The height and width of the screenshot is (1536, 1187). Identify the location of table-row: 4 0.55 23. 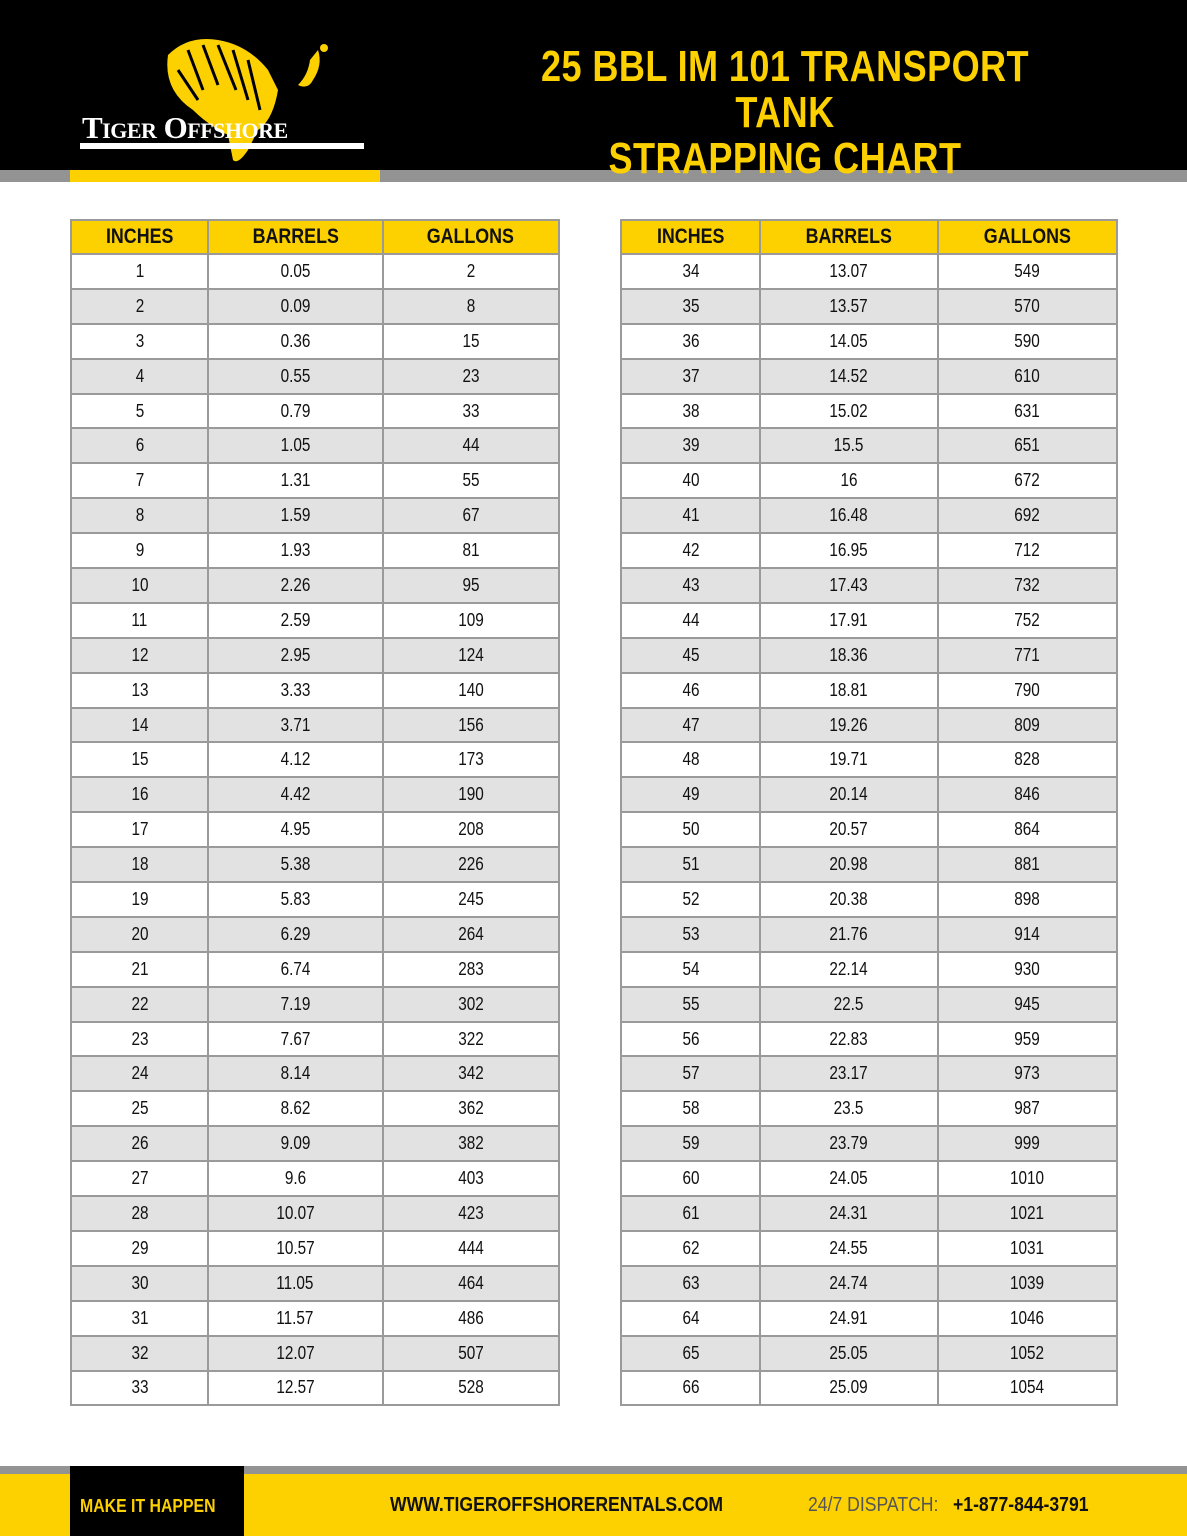
(315, 376).